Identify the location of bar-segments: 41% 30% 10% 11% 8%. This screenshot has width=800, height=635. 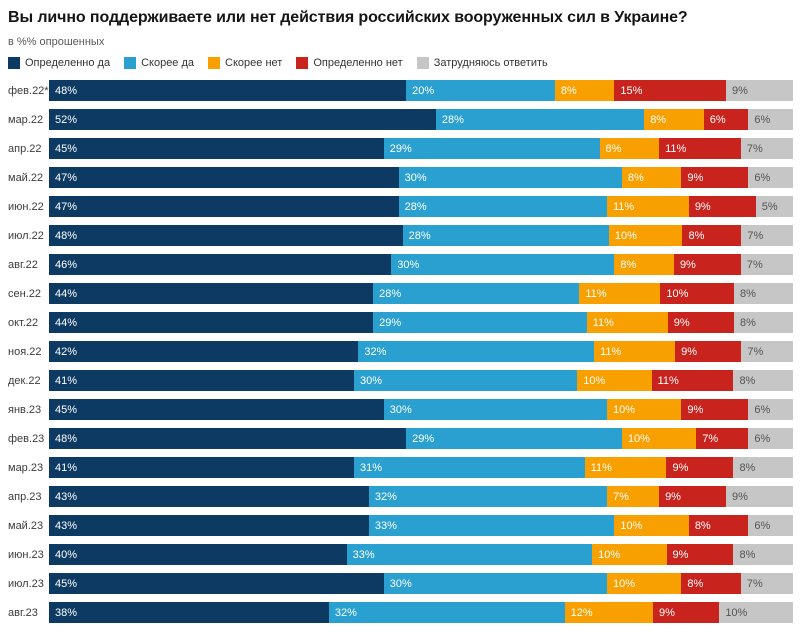
(421, 380).